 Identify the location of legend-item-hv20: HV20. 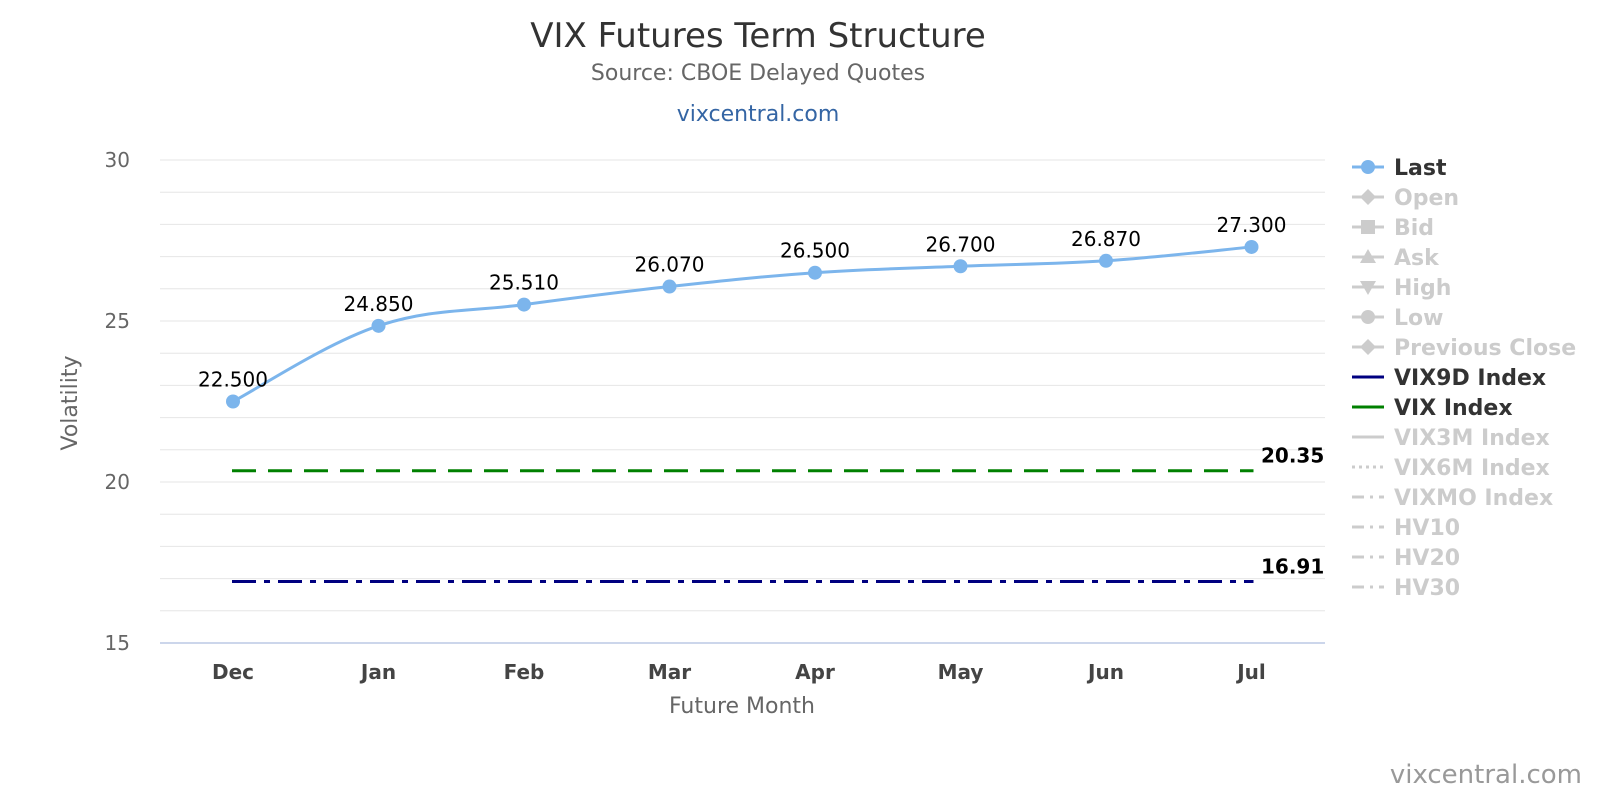
(1406, 558).